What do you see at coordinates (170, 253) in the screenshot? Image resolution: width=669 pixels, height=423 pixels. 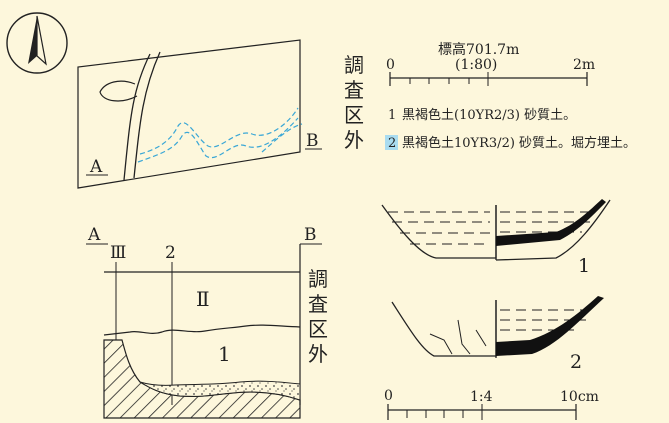 I see `section-marker-2: 2` at bounding box center [170, 253].